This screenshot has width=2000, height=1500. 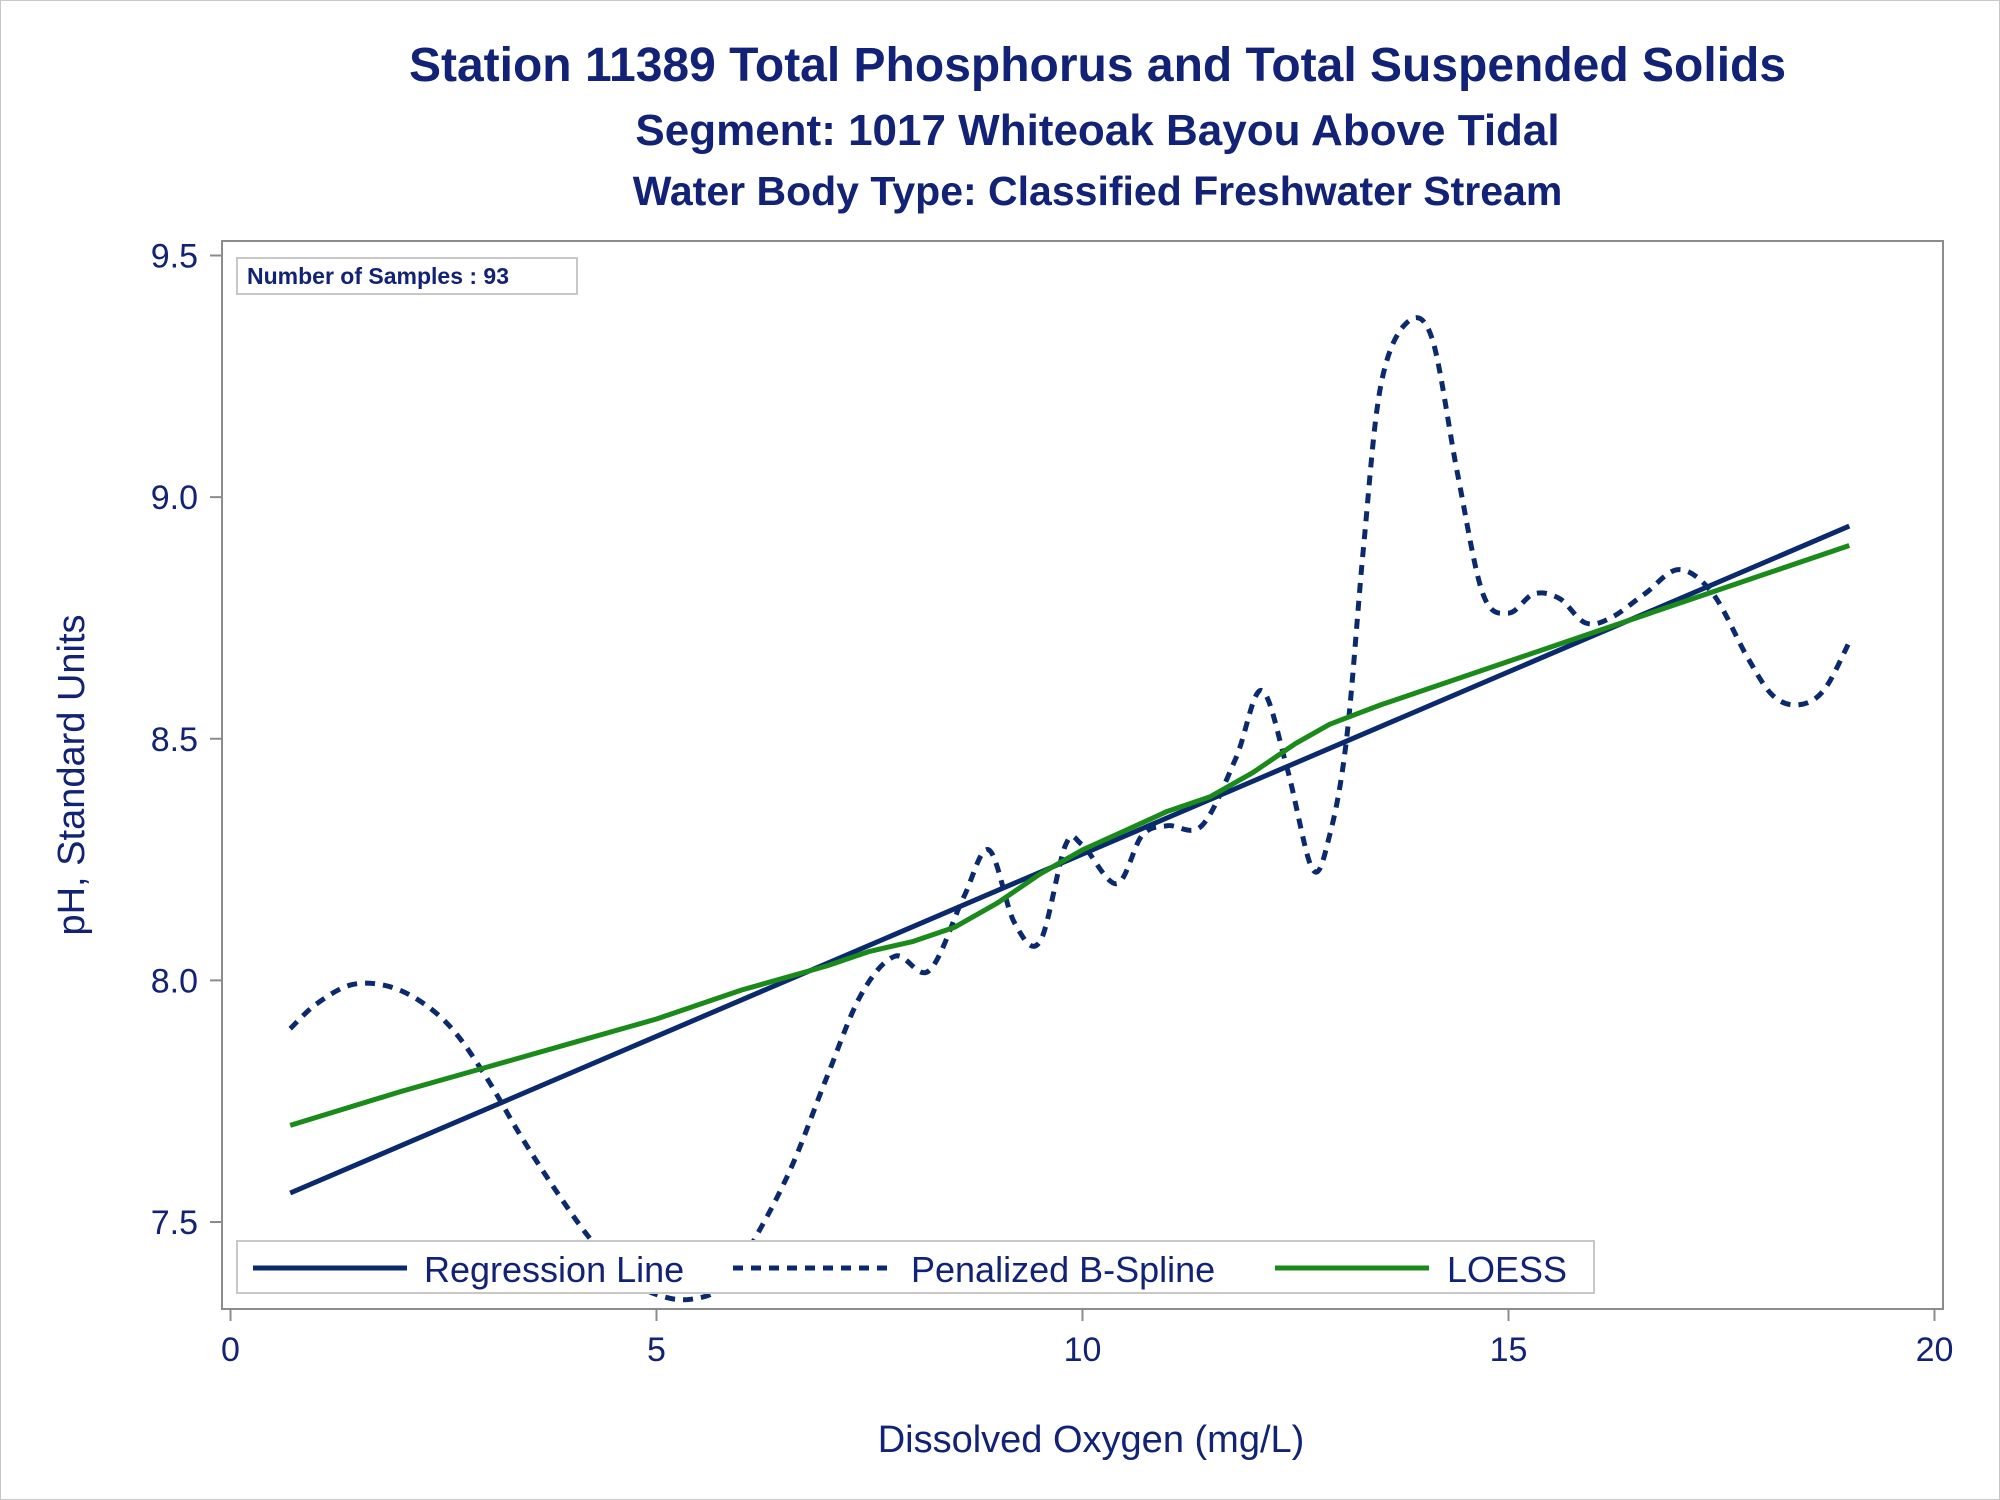 What do you see at coordinates (174, 740) in the screenshot?
I see `y-tick-label: 8.5` at bounding box center [174, 740].